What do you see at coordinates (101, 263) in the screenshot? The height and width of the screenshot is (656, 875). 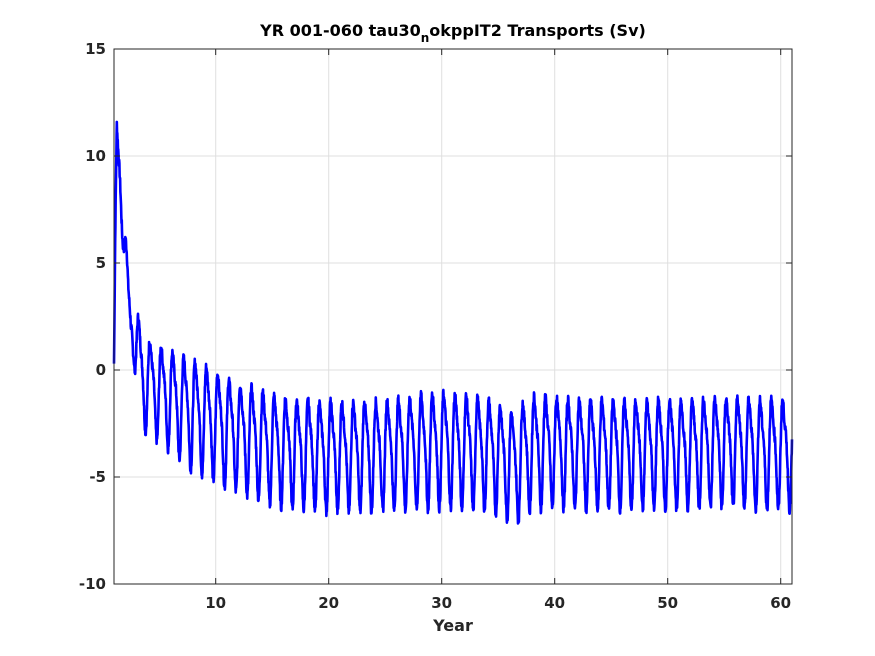 I see `y-tick-label: 5` at bounding box center [101, 263].